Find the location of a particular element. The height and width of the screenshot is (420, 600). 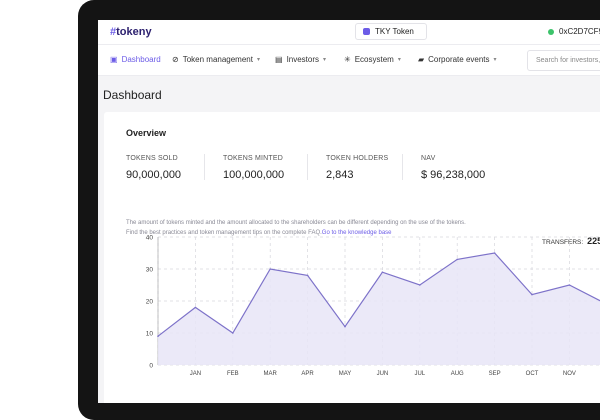

stat-nav: NAV $ 96,238,000 is located at coordinates (453, 168).